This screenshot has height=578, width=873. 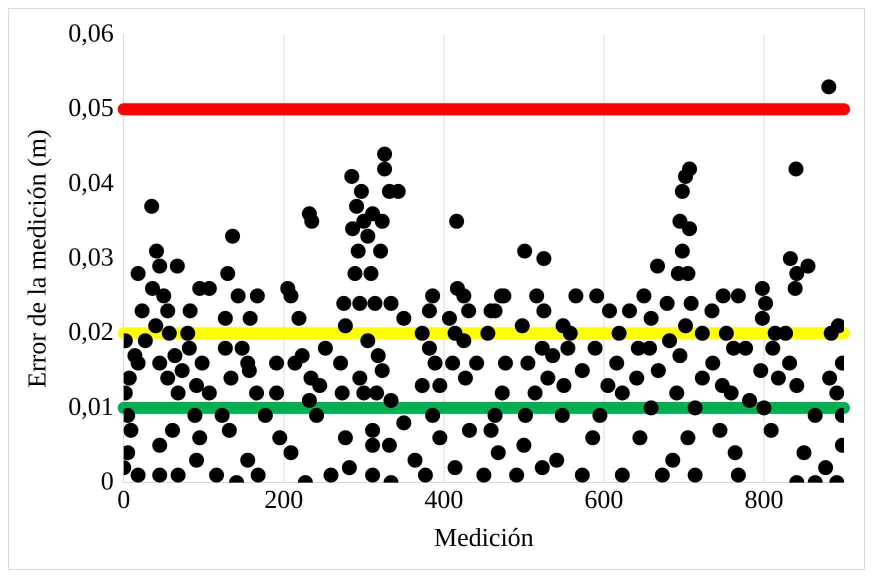 What do you see at coordinates (37, 258) in the screenshot?
I see `y-axis-title: Error de la medición (m)` at bounding box center [37, 258].